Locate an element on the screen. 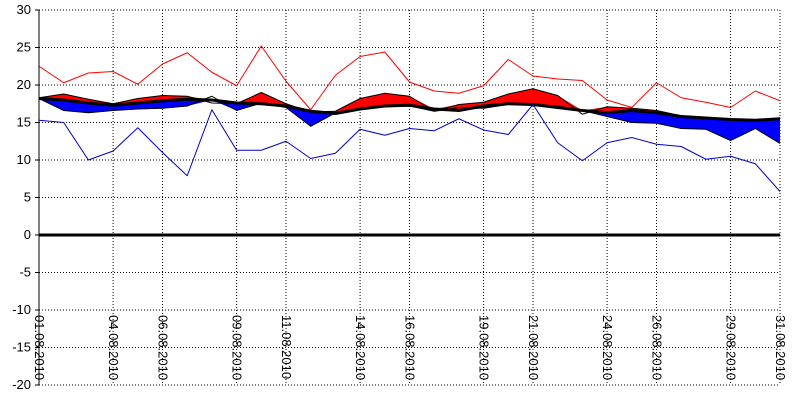 This screenshot has width=800, height=400. y-axis-ticks: 30 25 20 15 10 5 0 -5 -10 -15 -20 is located at coordinates (25, 197).